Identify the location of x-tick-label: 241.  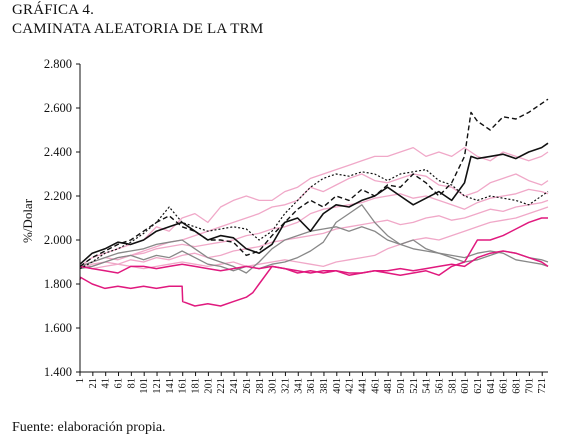
(234, 386).